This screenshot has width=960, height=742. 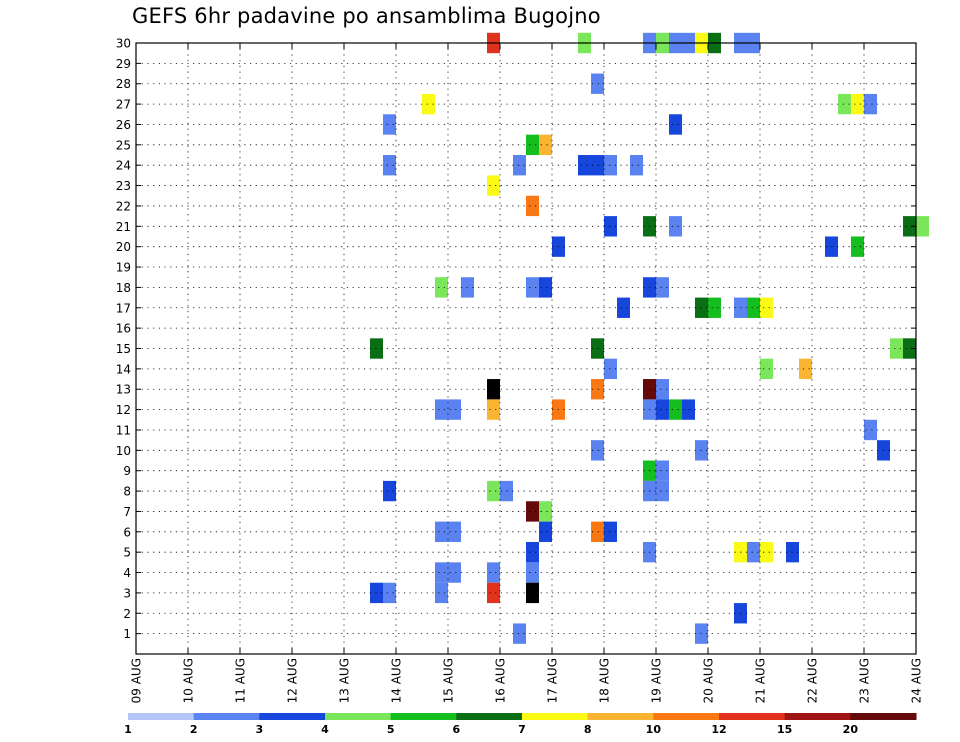 What do you see at coordinates (127, 532) in the screenshot?
I see `y-tick-label: 6` at bounding box center [127, 532].